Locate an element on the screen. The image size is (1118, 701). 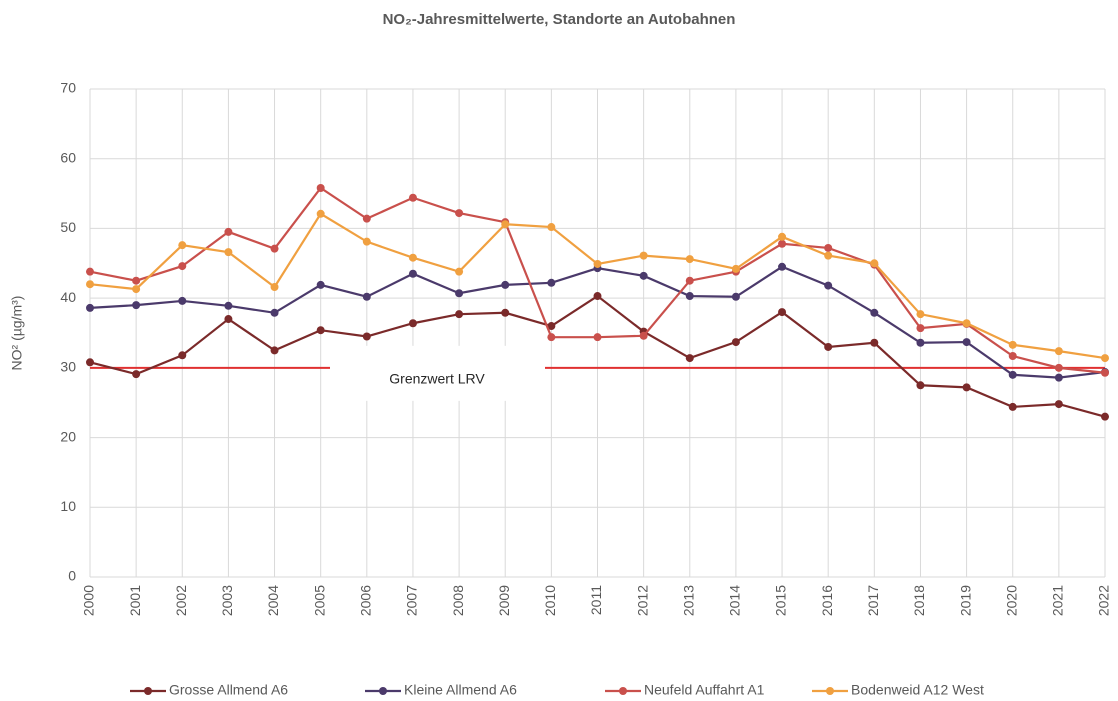
y-tick-label: 60 is located at coordinates (68, 157).